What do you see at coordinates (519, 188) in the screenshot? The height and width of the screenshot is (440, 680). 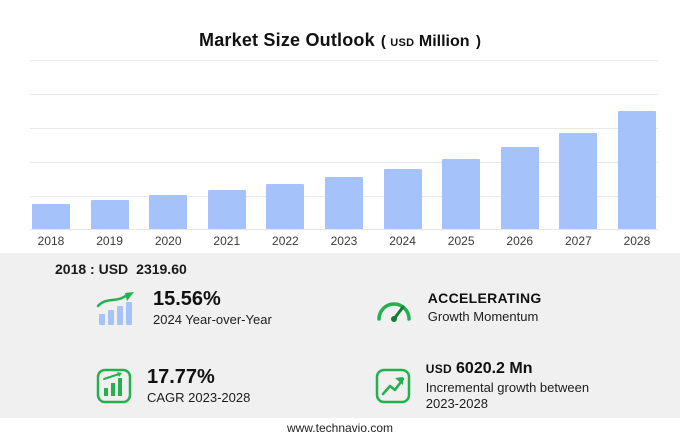 I see `bar-2026` at bounding box center [519, 188].